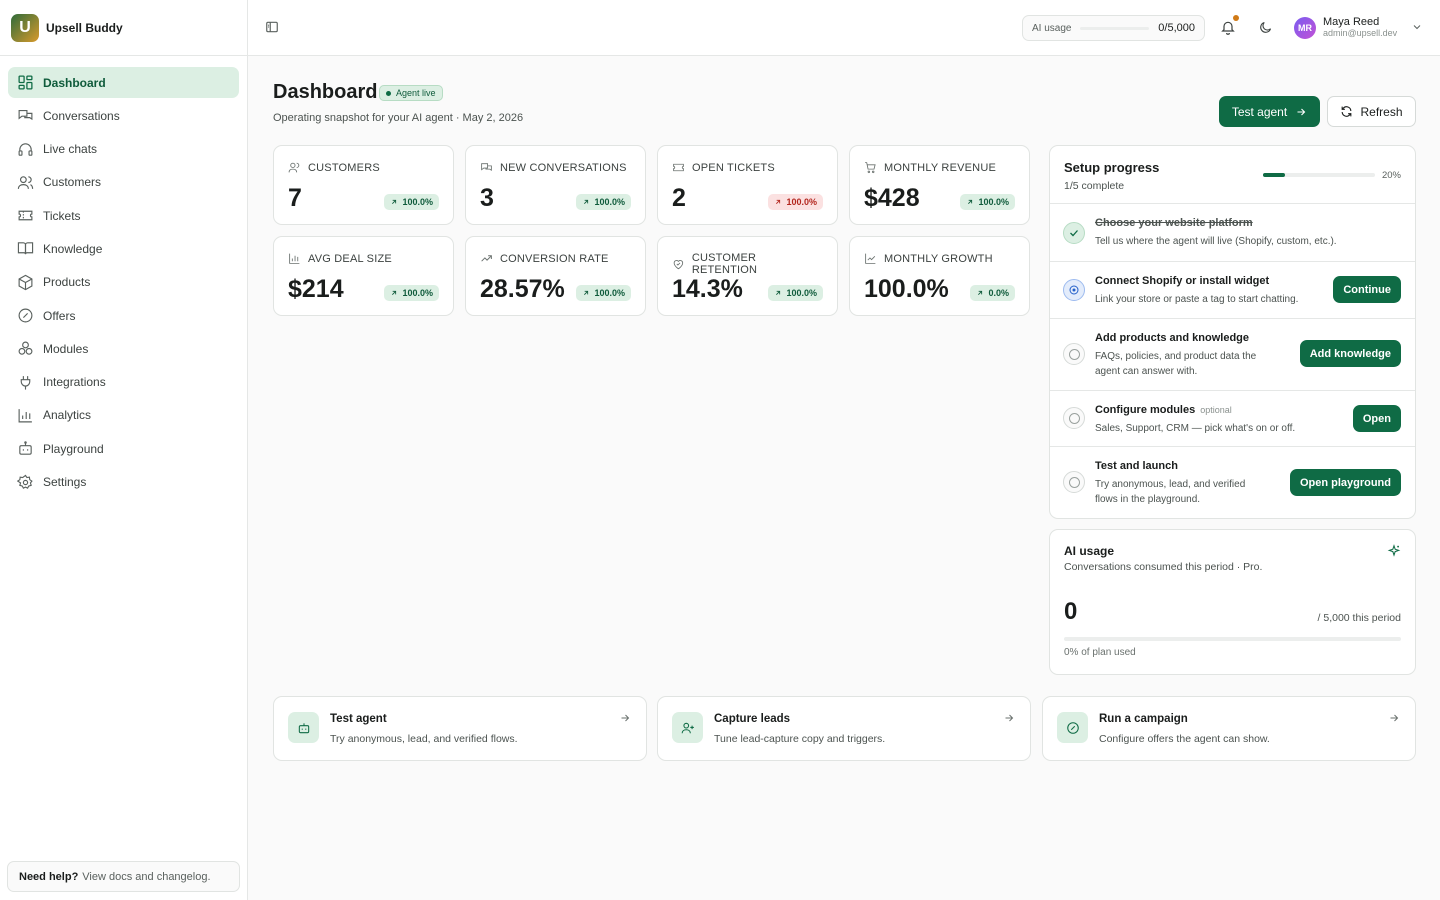 The image size is (1440, 900). Describe the element at coordinates (272, 27) in the screenshot. I see `sidebar-toggle-icon` at that location.